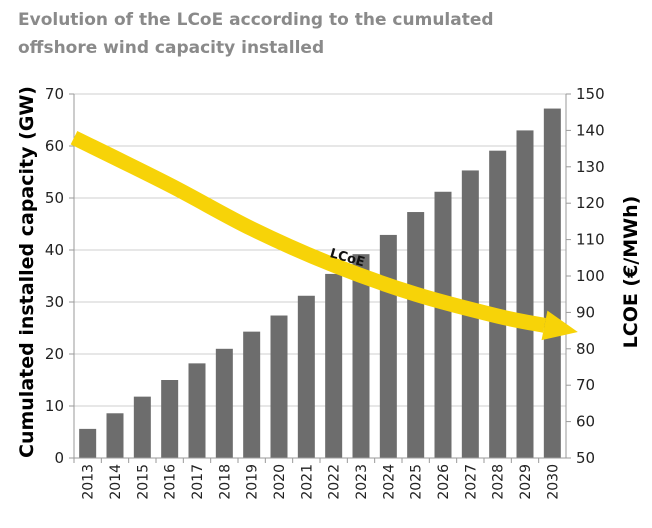 The height and width of the screenshot is (528, 652). What do you see at coordinates (54, 198) in the screenshot?
I see `left-tick-label: 50` at bounding box center [54, 198].